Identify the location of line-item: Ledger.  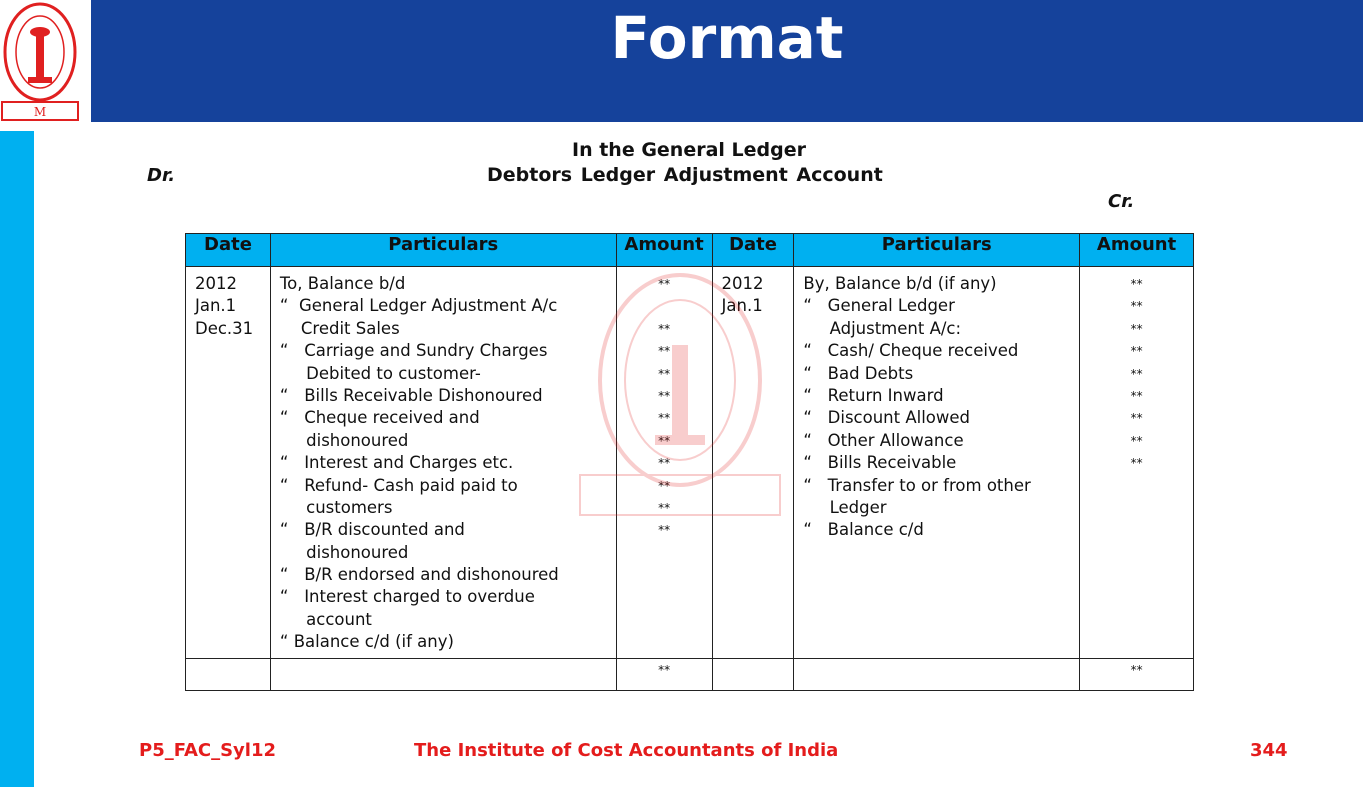
(845, 507).